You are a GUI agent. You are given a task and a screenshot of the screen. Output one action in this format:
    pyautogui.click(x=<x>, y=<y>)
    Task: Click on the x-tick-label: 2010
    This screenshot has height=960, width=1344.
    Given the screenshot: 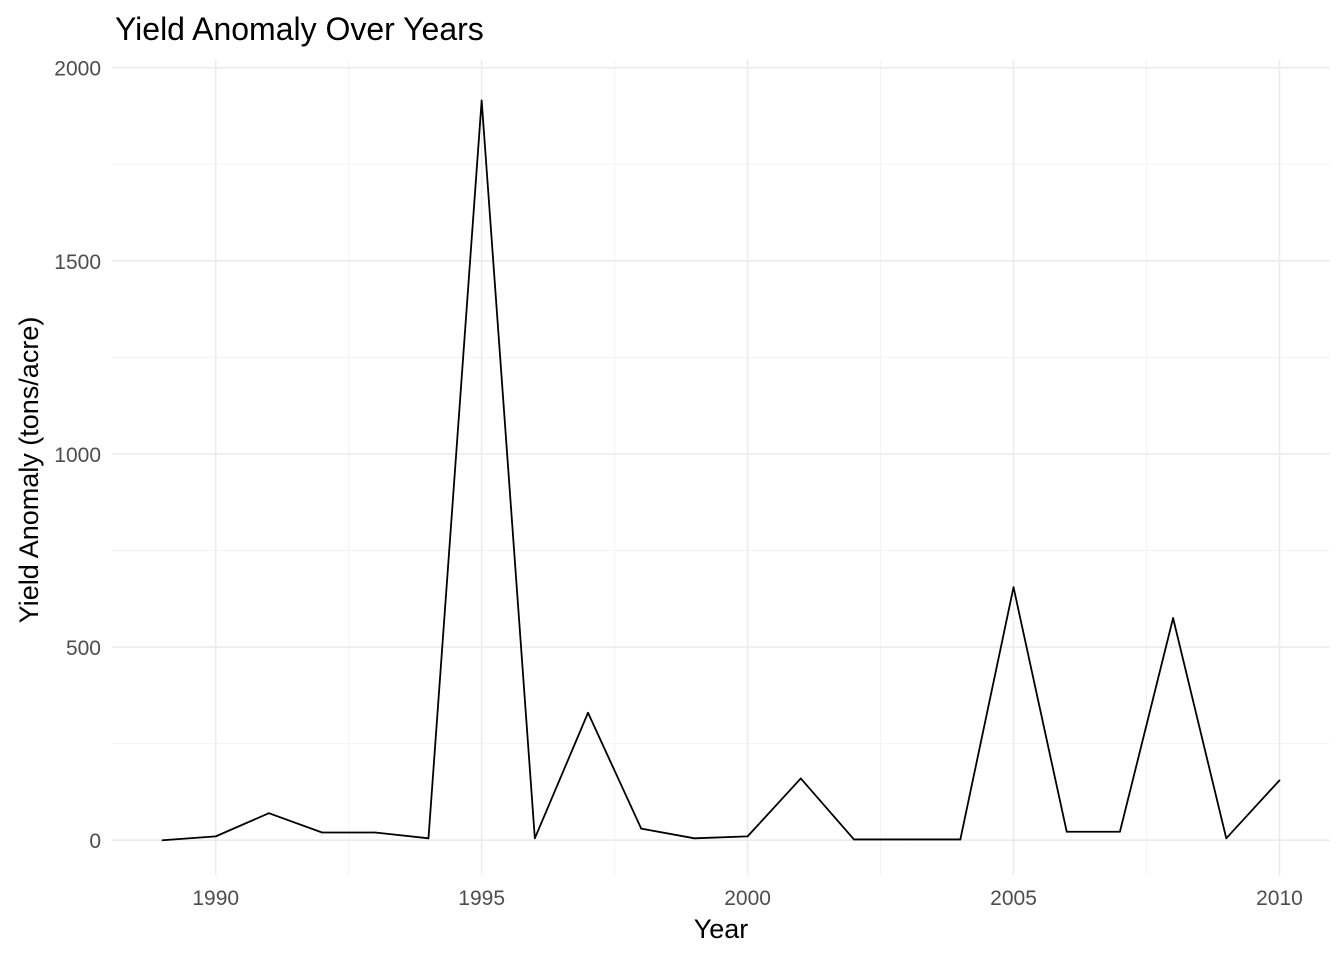 What is the action you would take?
    pyautogui.click(x=1279, y=898)
    